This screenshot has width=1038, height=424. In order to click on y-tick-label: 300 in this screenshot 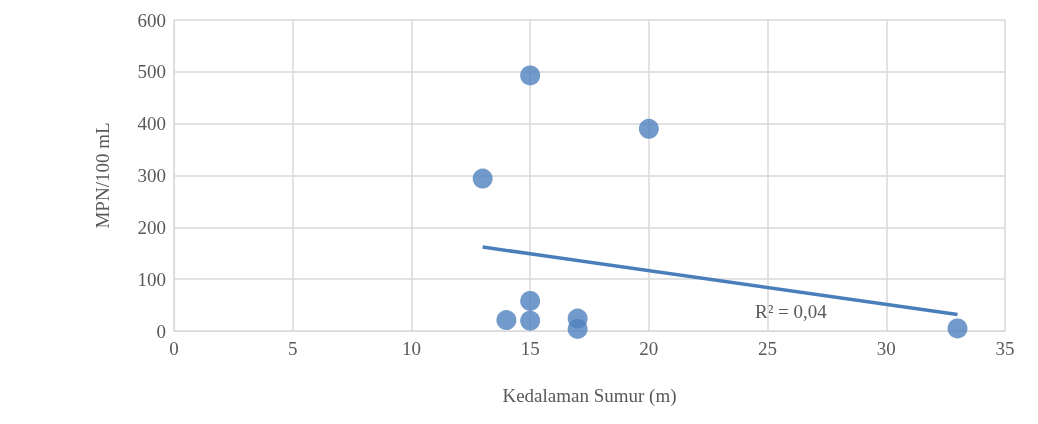, I will do `click(151, 175)`.